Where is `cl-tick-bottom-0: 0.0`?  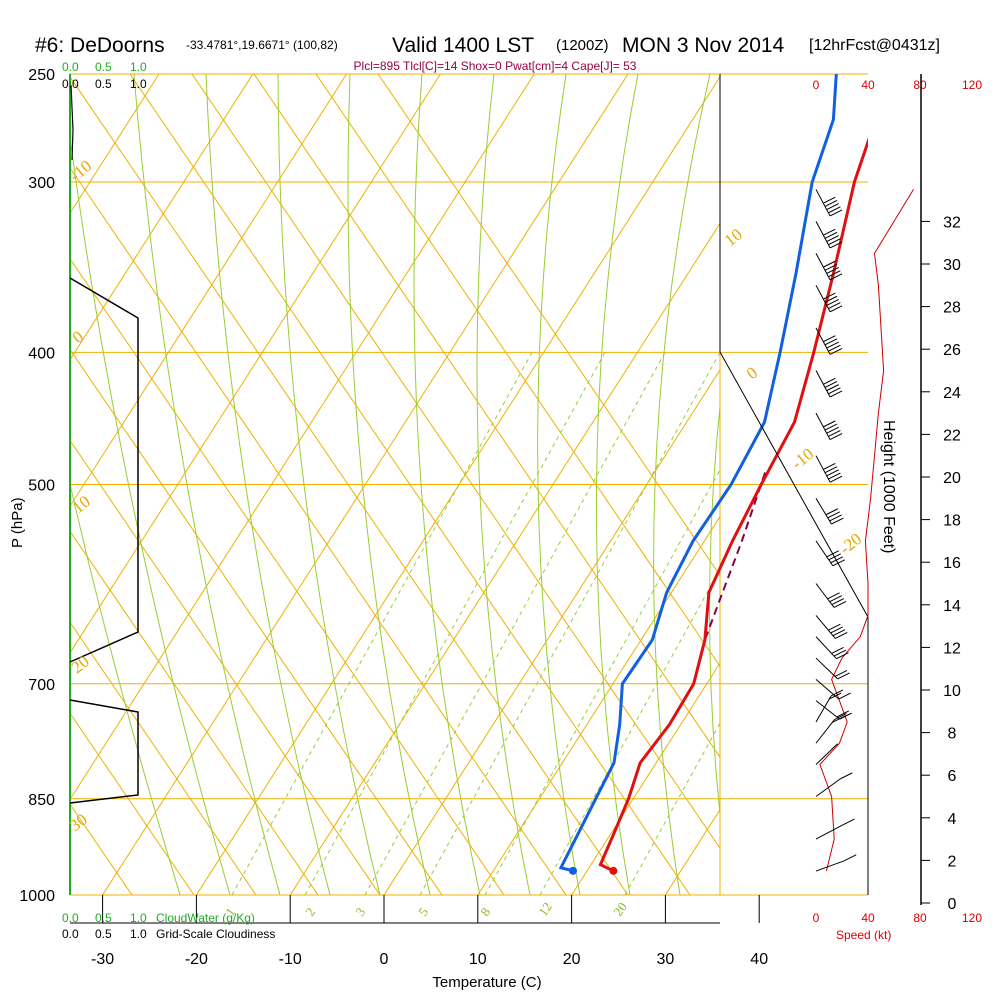
cl-tick-bottom-0: 0.0 is located at coordinates (70, 934).